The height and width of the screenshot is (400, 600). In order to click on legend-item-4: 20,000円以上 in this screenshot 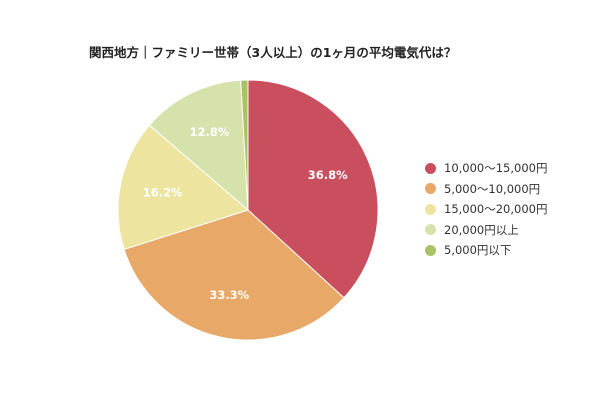, I will do `click(486, 230)`.